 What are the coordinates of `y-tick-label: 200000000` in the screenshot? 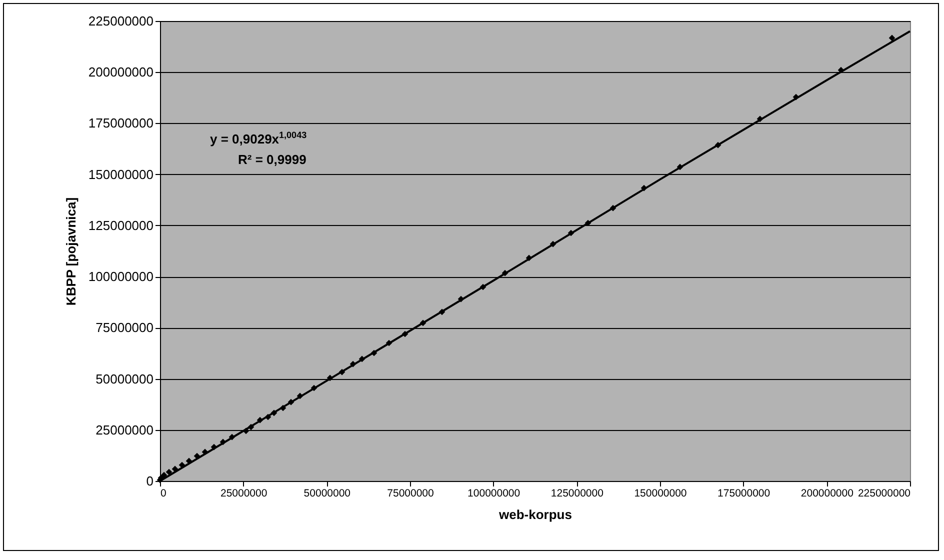 It's located at (121, 72).